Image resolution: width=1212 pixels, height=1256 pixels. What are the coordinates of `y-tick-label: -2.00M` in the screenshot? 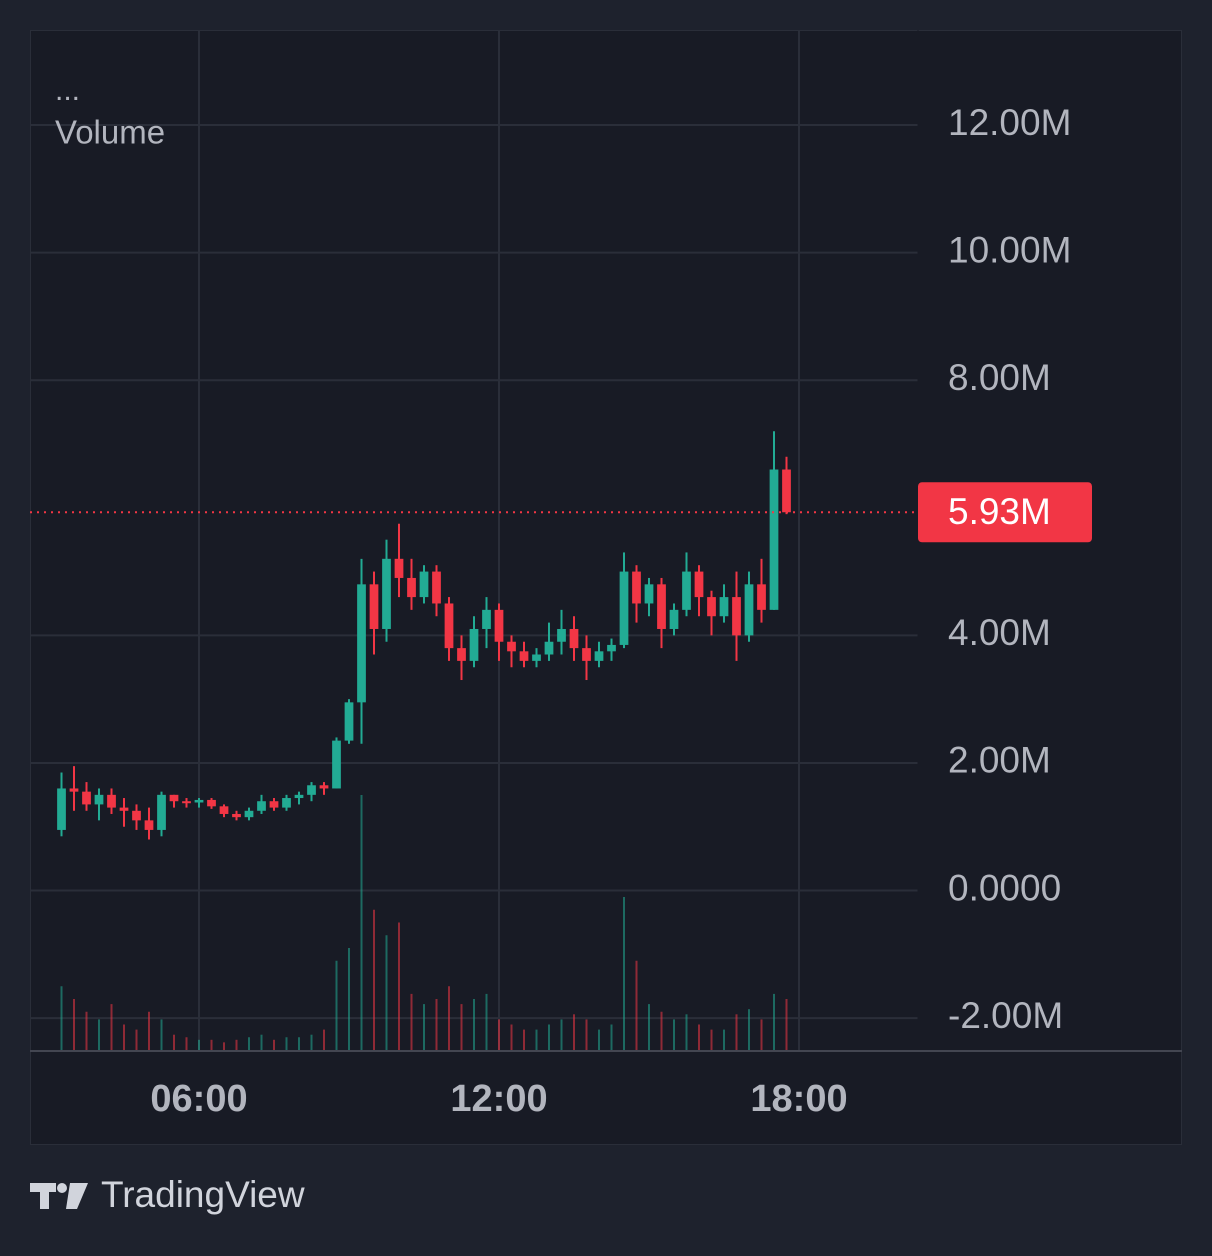 It's located at (1005, 1015).